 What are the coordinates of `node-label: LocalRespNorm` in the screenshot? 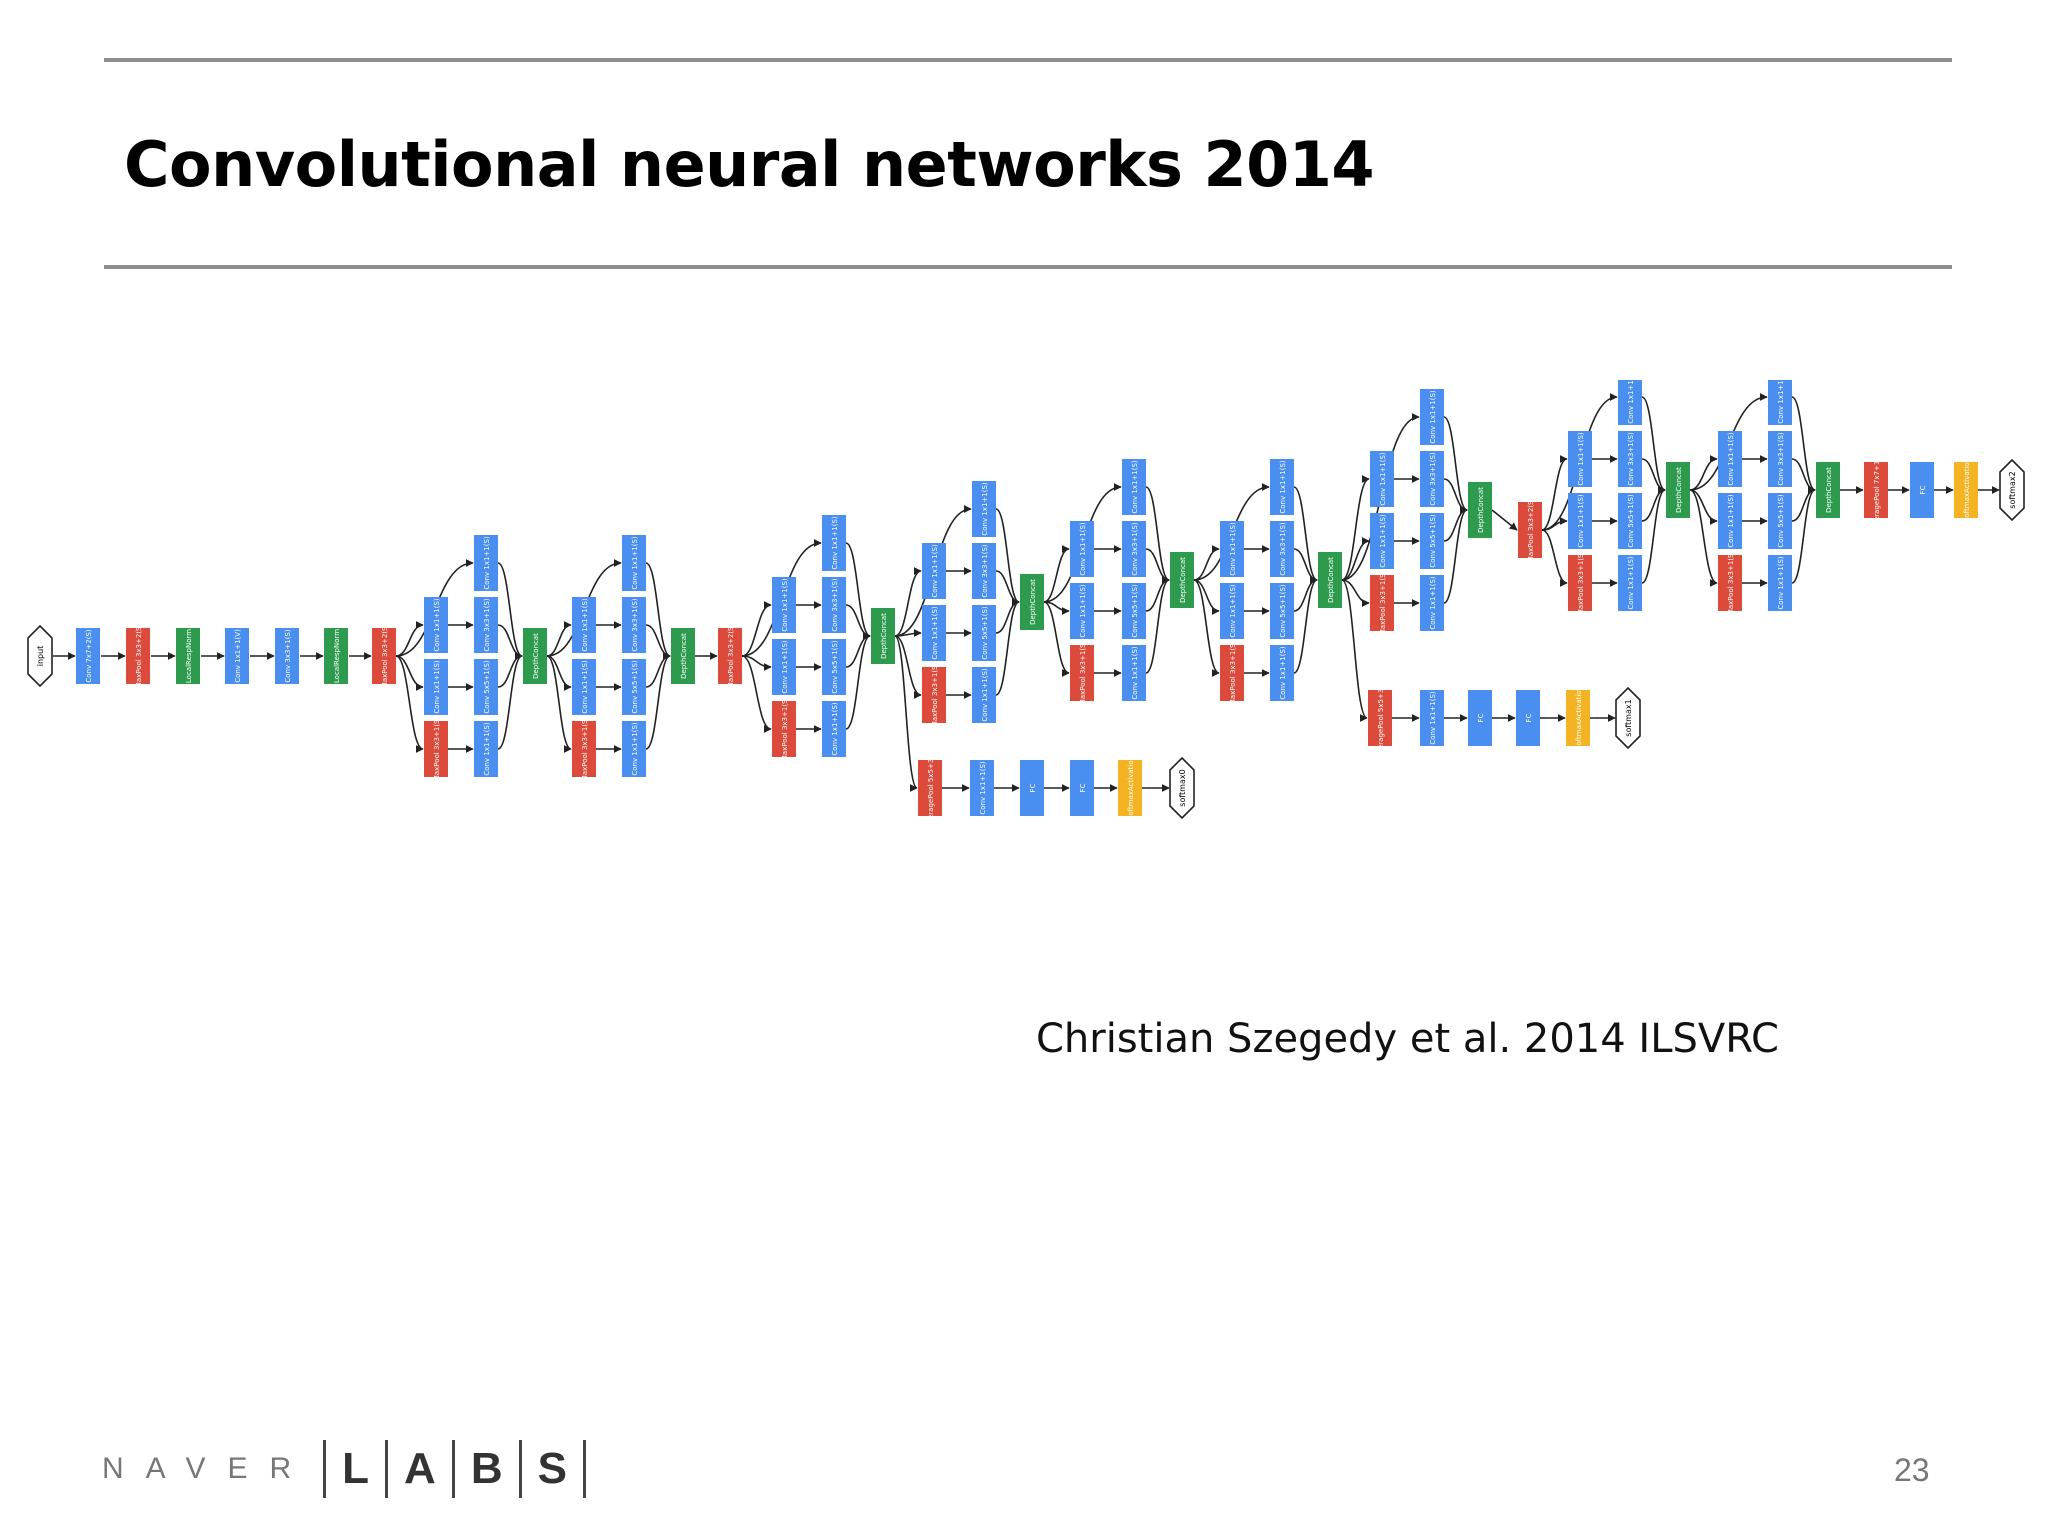 It's located at (337, 656).